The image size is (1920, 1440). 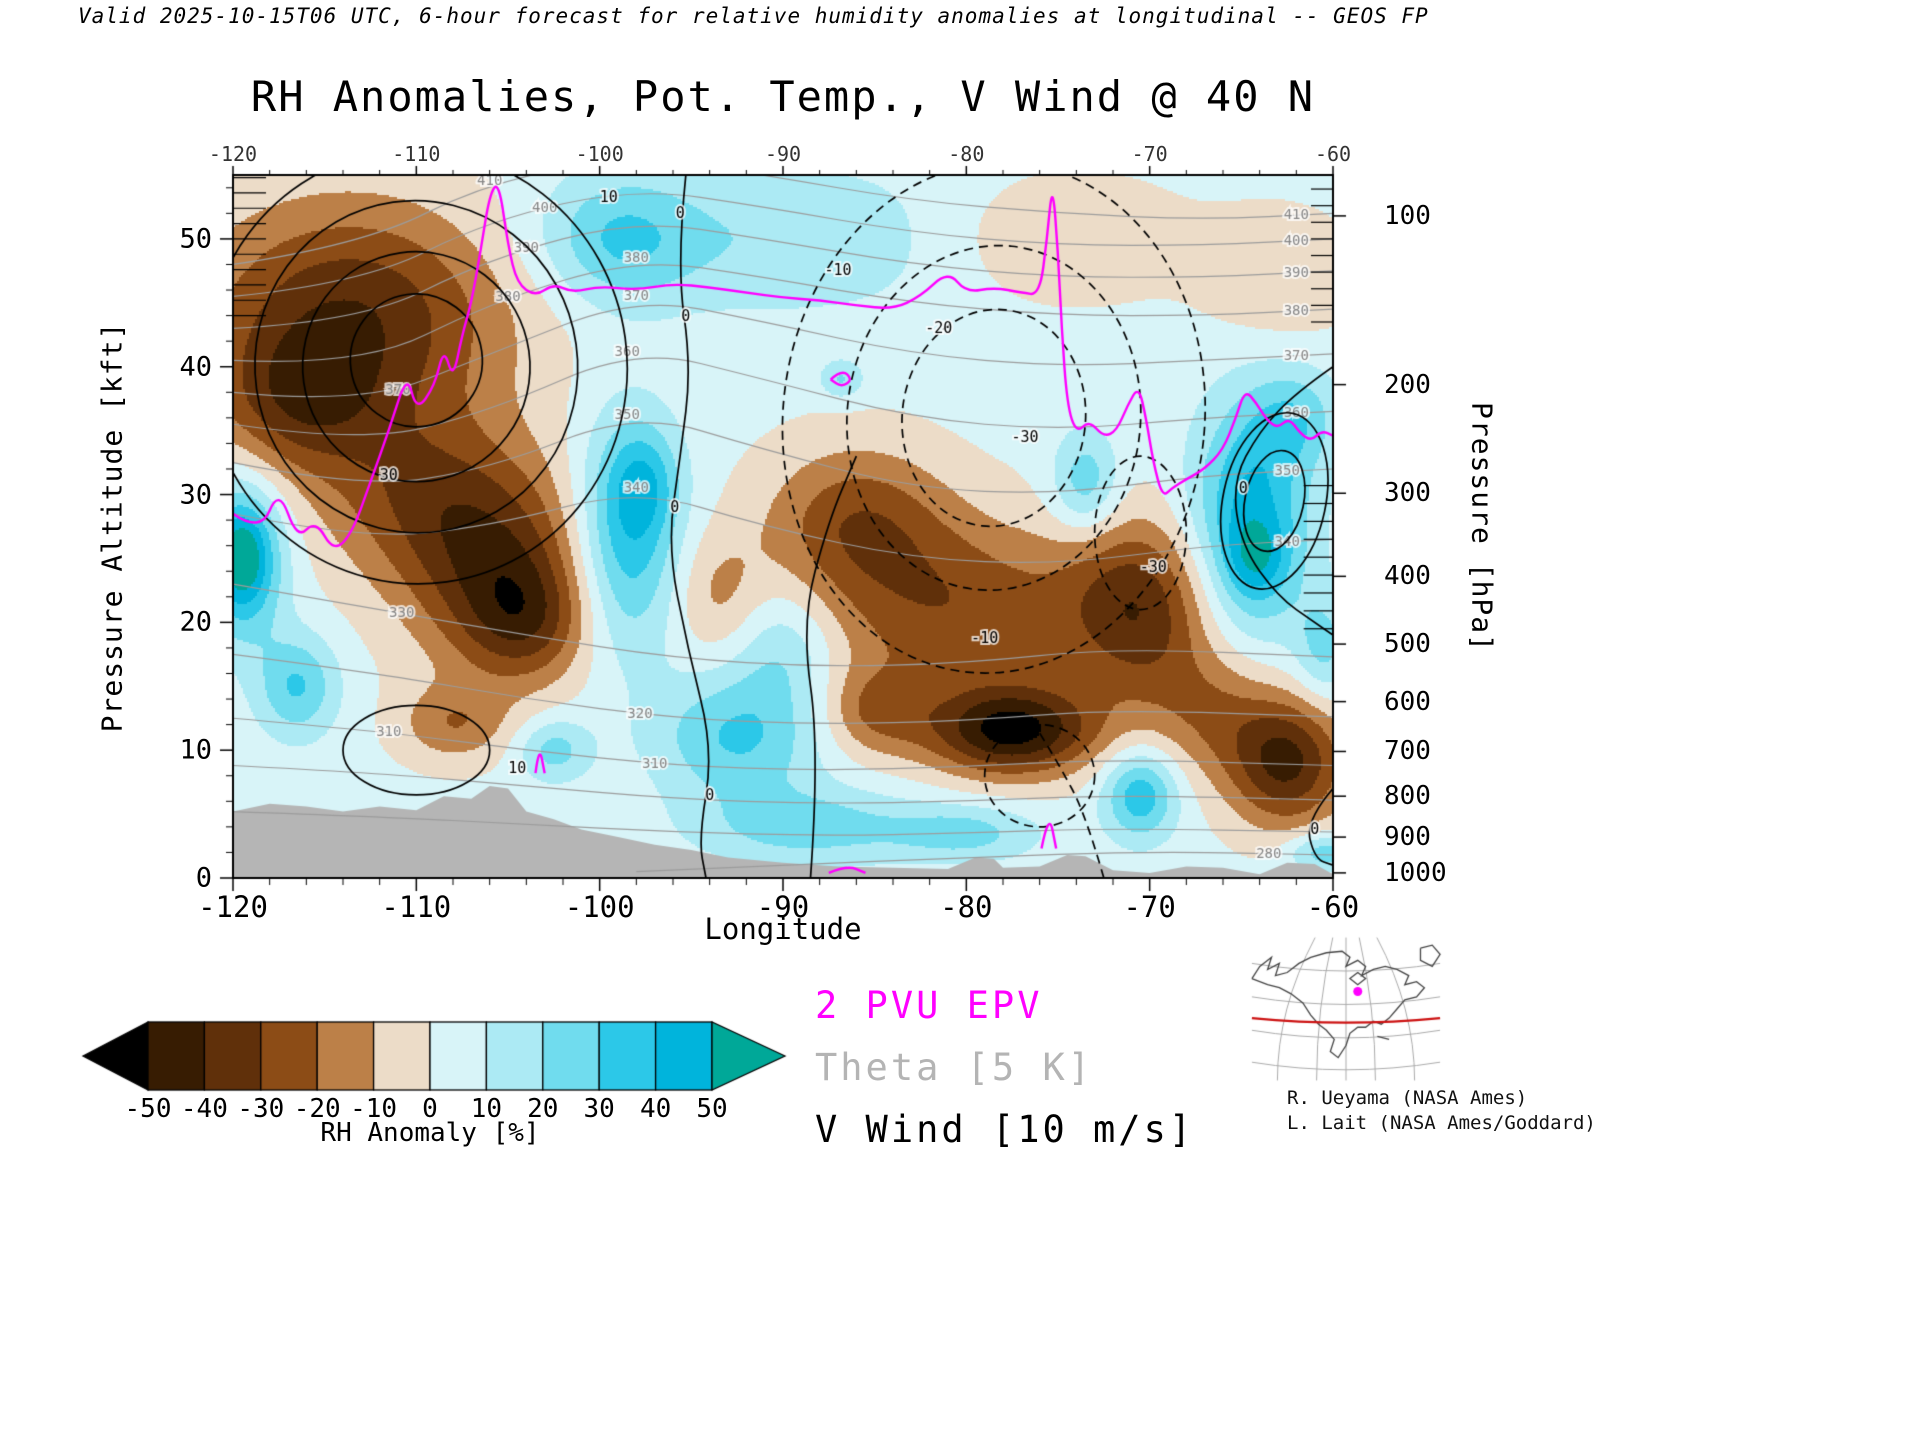 I want to click on xtt-tick-label: -120, so click(x=233, y=154).